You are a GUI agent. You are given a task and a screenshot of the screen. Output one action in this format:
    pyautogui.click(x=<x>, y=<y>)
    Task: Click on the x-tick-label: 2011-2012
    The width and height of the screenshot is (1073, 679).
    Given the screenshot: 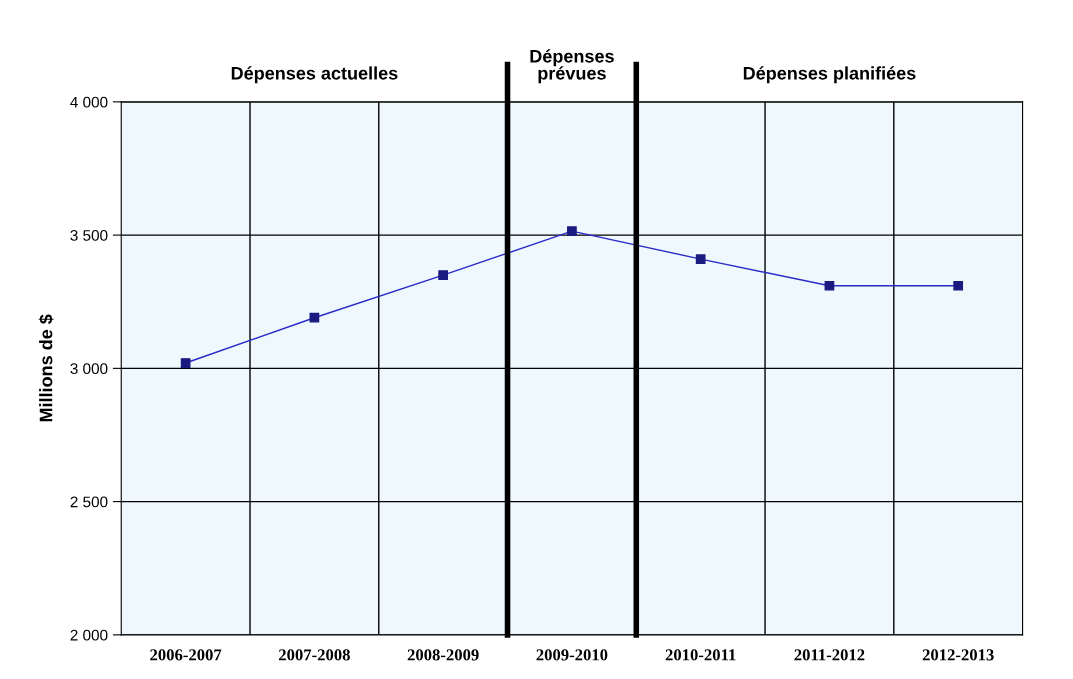 What is the action you would take?
    pyautogui.click(x=829, y=655)
    